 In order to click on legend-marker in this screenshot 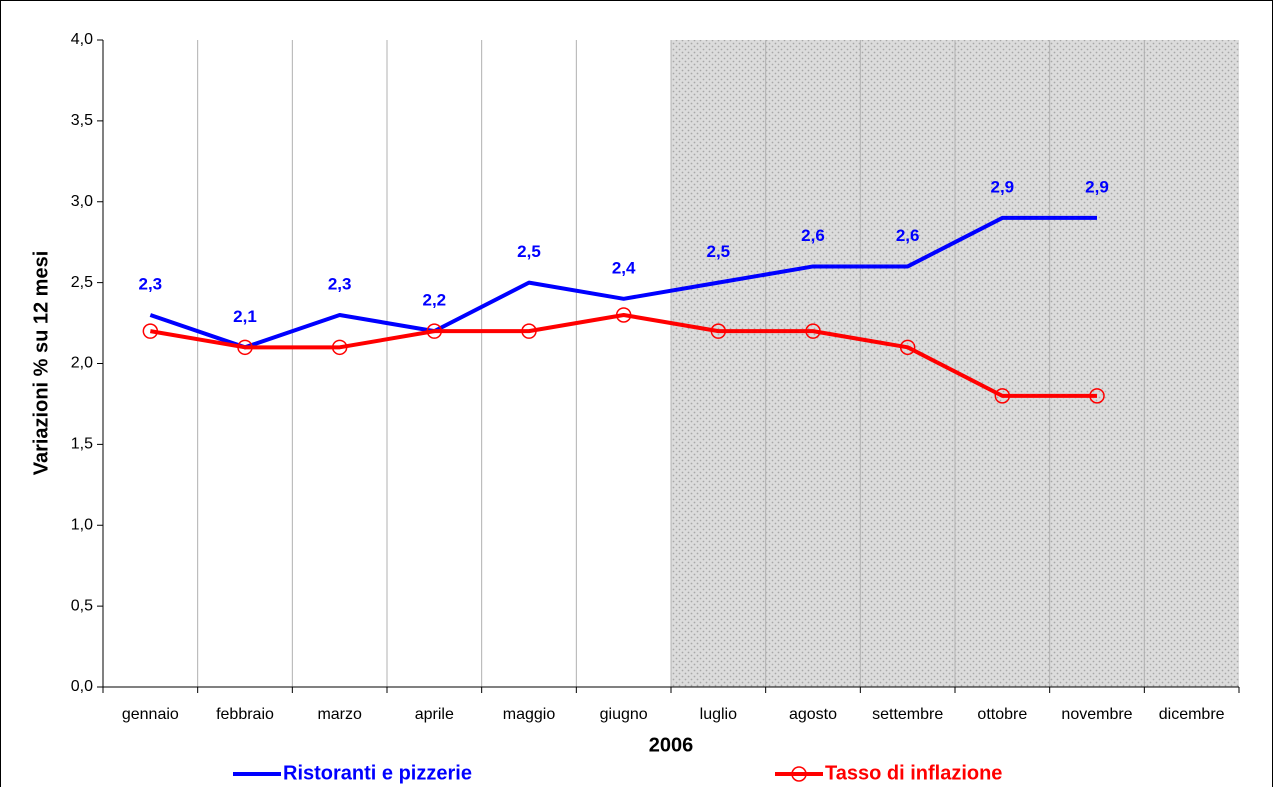, I will do `click(799, 774)`.